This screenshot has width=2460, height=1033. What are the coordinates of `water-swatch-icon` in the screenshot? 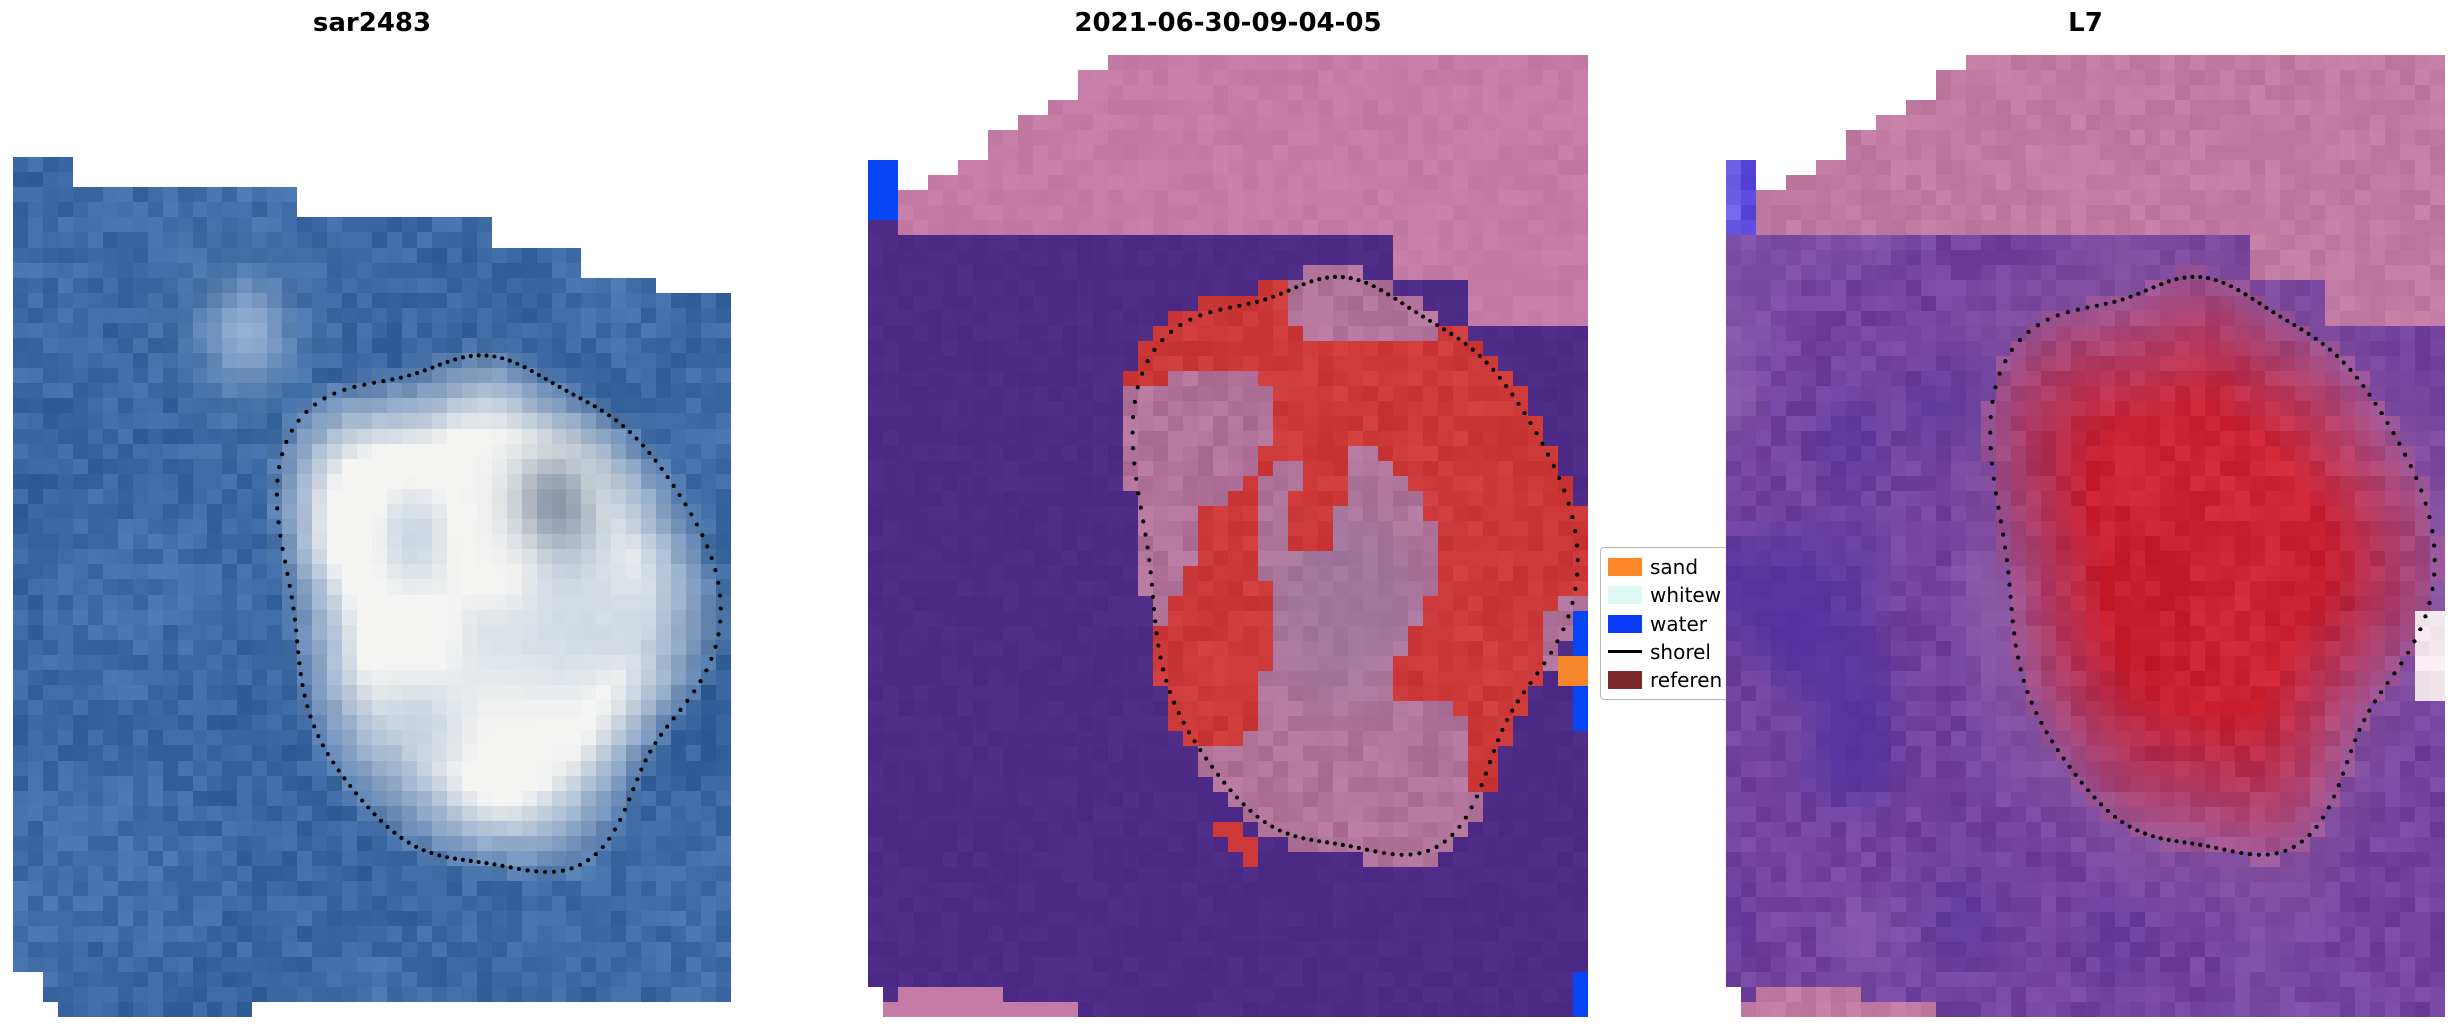 It's located at (1625, 623).